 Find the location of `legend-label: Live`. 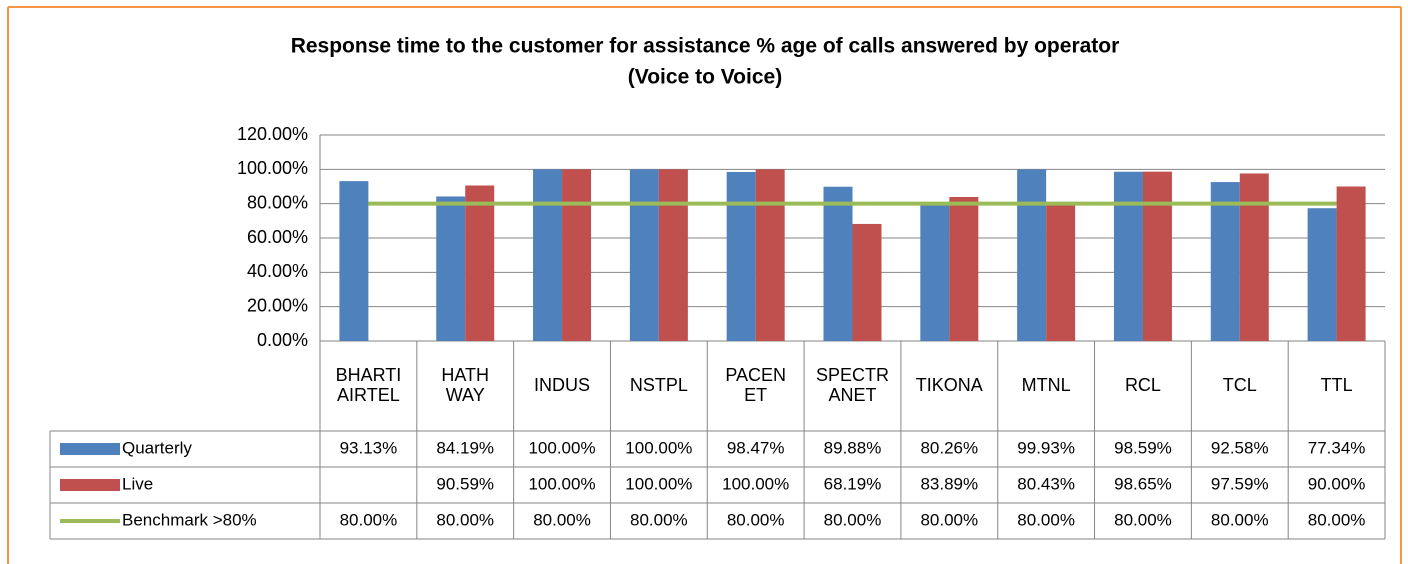

legend-label: Live is located at coordinates (137, 483).